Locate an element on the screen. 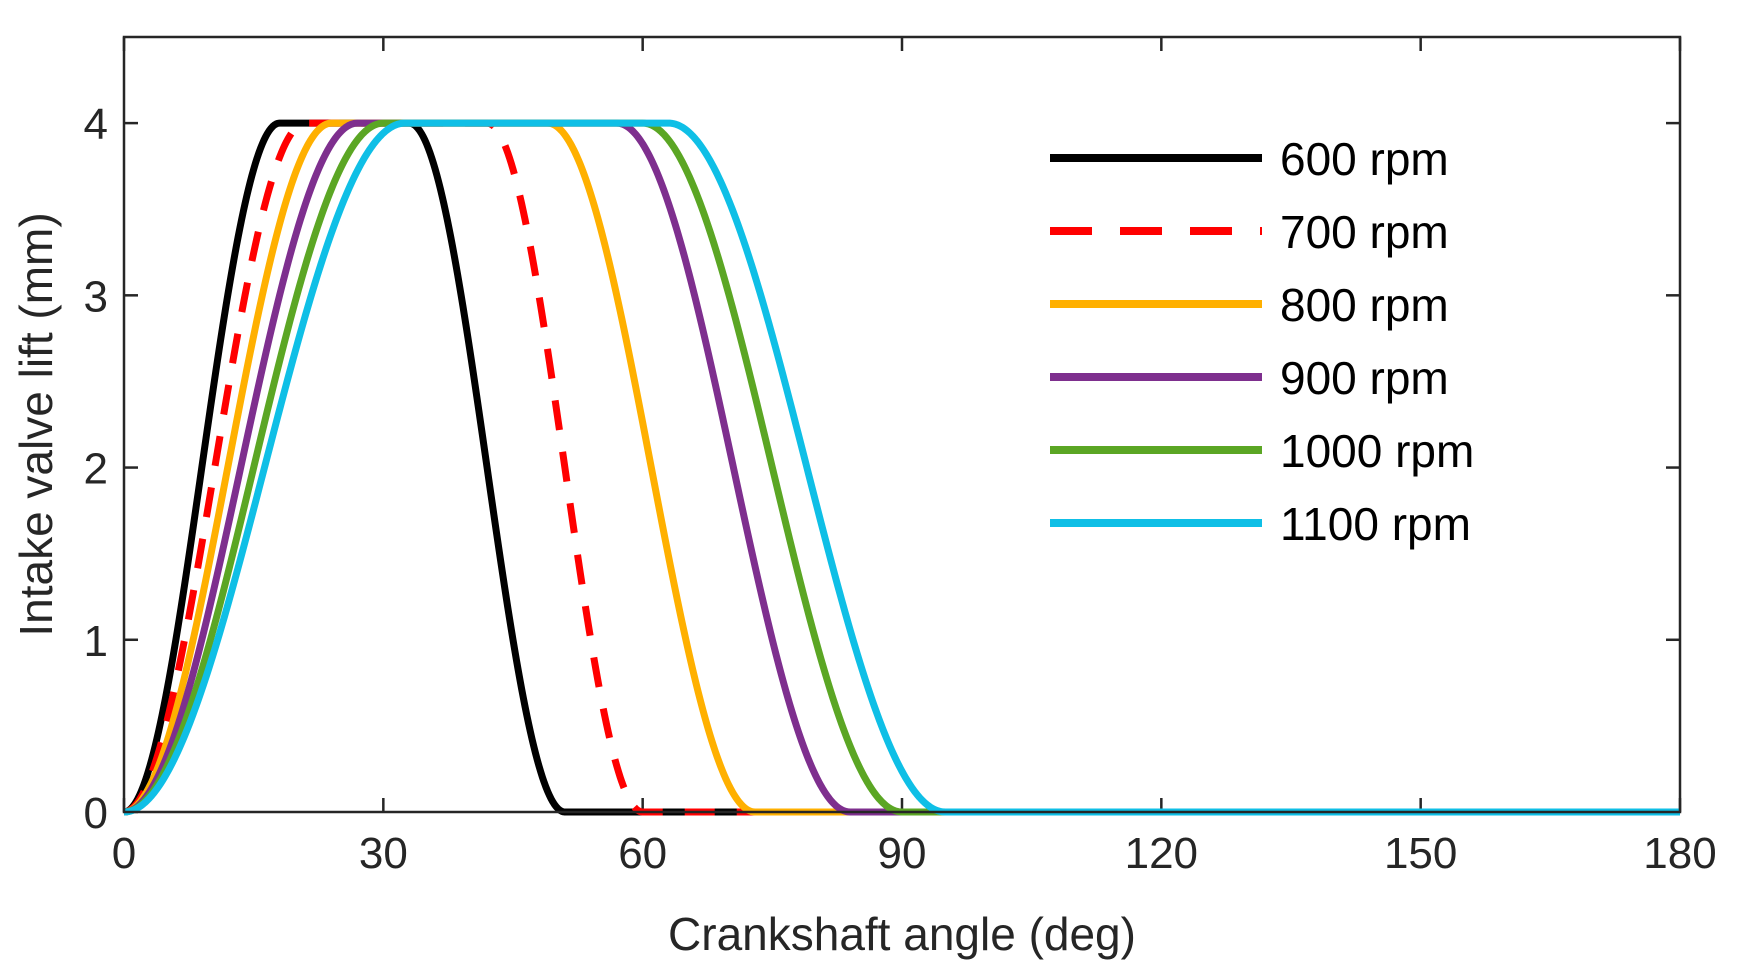  x-tick-label: 90 is located at coordinates (902, 853).